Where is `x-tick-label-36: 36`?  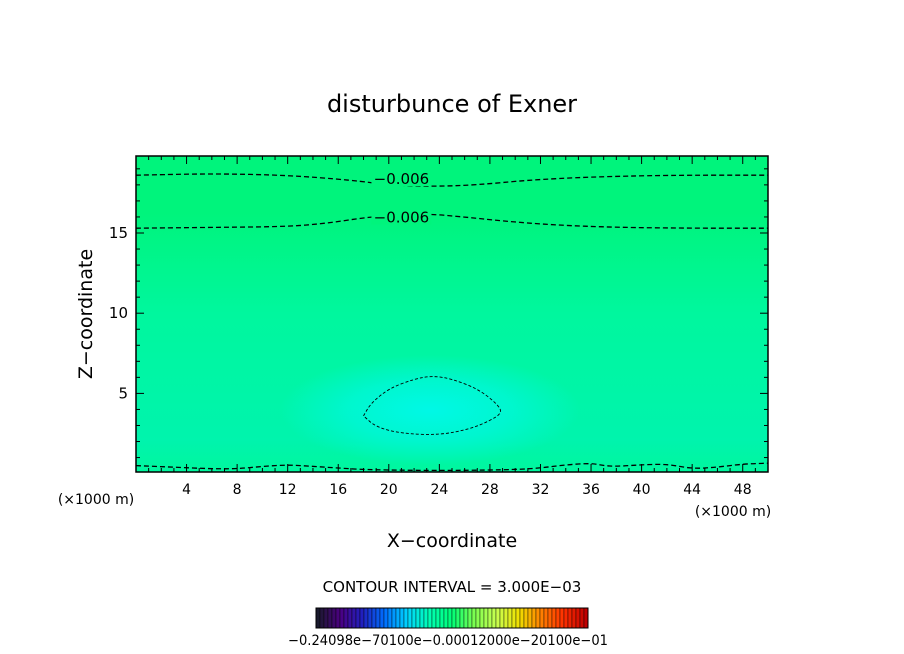
x-tick-label-36: 36 is located at coordinates (591, 490).